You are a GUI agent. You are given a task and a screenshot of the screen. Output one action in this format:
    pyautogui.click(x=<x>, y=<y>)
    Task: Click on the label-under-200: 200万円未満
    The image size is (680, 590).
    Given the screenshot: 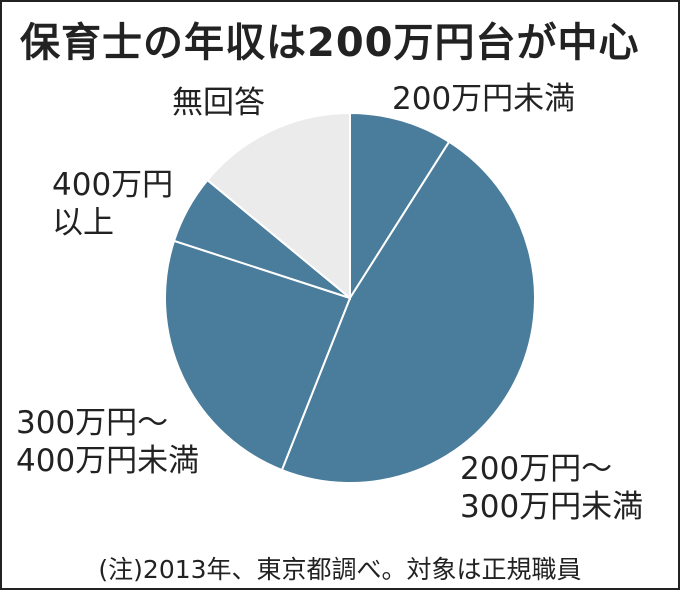 What is the action you would take?
    pyautogui.click(x=484, y=99)
    